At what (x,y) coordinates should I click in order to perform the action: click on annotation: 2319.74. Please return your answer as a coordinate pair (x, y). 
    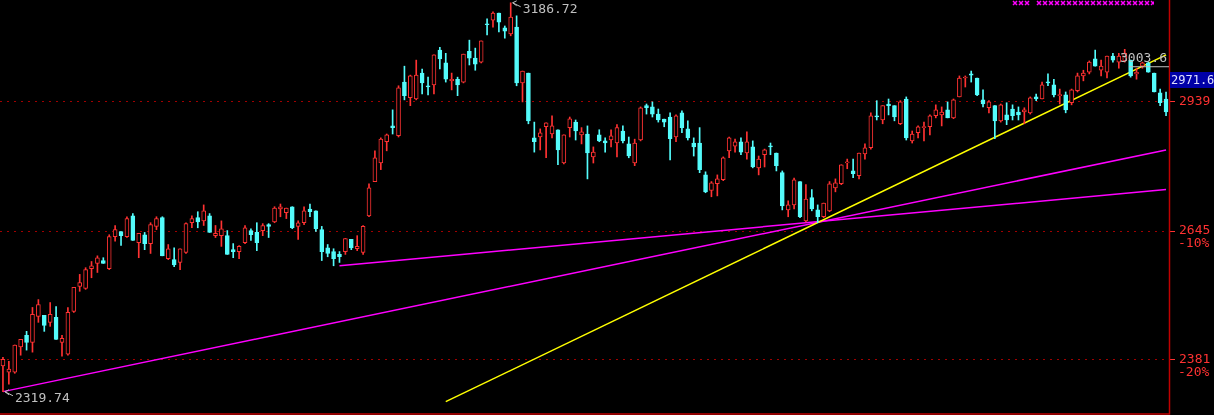
    Looking at the image, I should click on (42, 397).